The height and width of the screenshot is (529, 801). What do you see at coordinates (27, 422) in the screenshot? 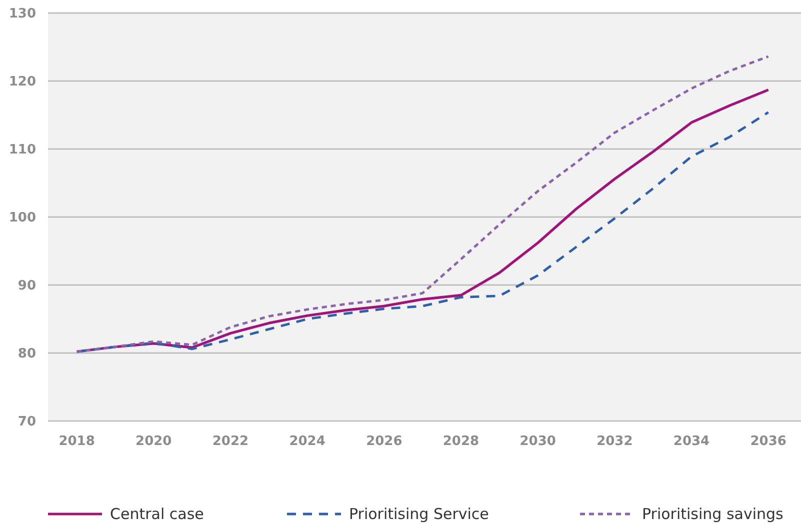
I see `y-tick-label: 70` at bounding box center [27, 422].